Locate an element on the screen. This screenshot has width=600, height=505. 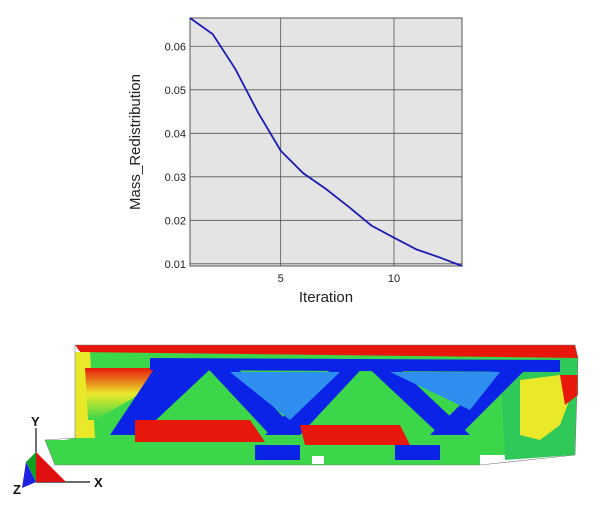
y-axis-title: Mass_Redistribution is located at coordinates (135, 142).